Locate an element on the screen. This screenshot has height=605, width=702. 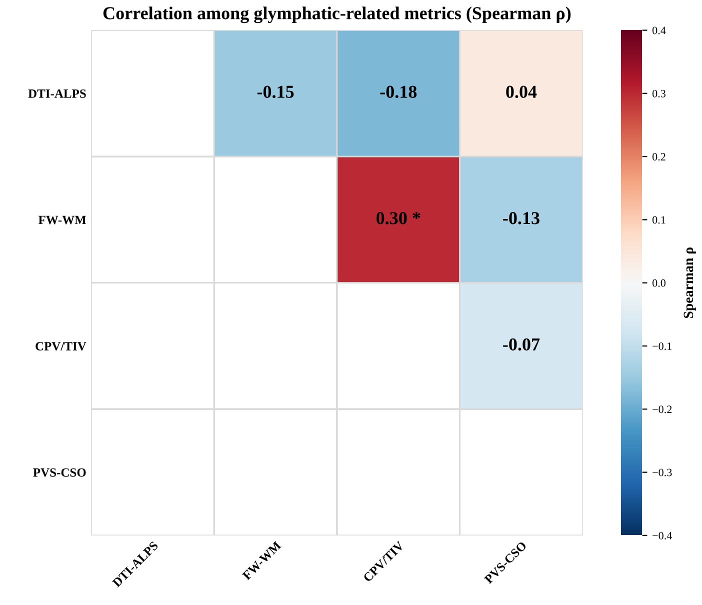
y-tick-label: DTI-ALPS is located at coordinates (57, 93).